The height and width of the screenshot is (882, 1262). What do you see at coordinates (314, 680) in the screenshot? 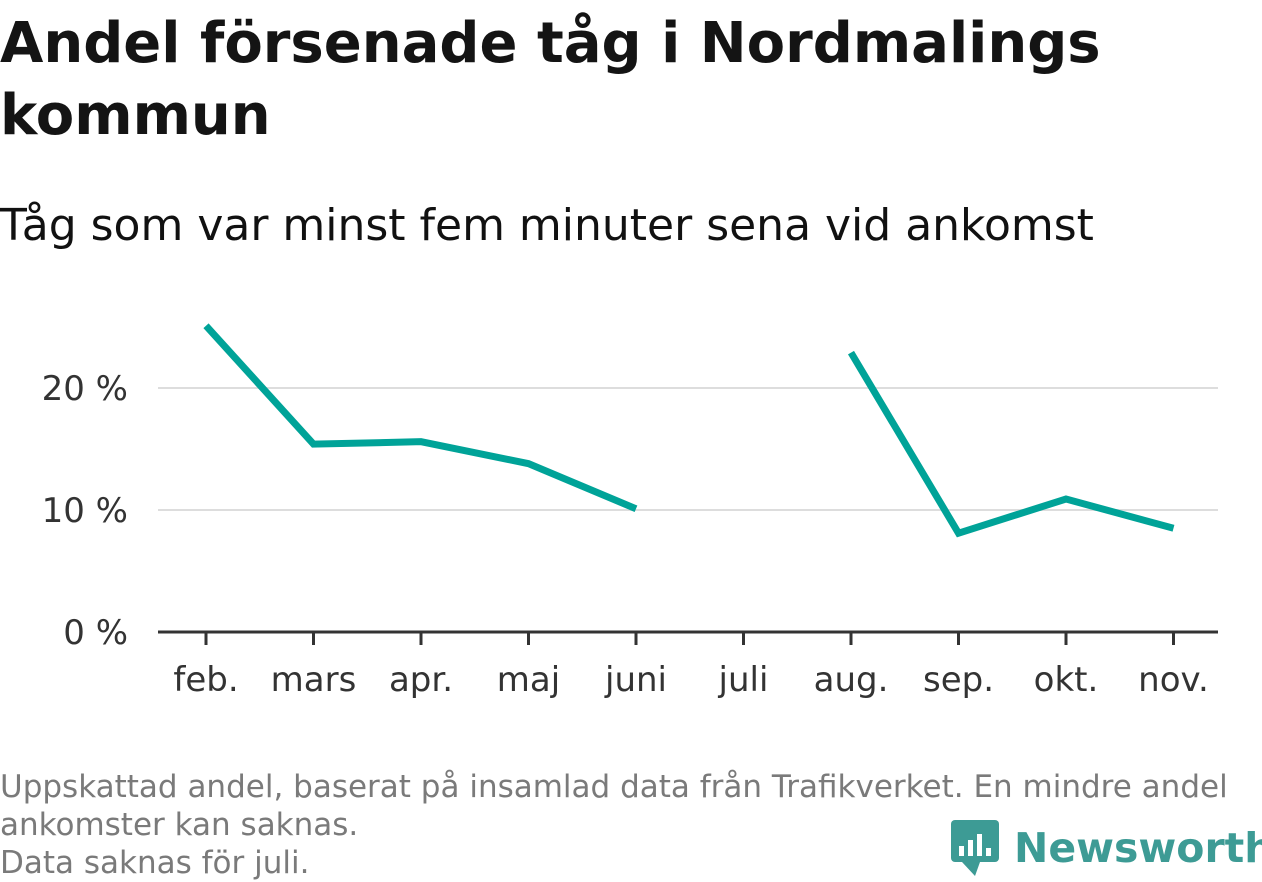
I see `x-tick-label: mars` at bounding box center [314, 680].